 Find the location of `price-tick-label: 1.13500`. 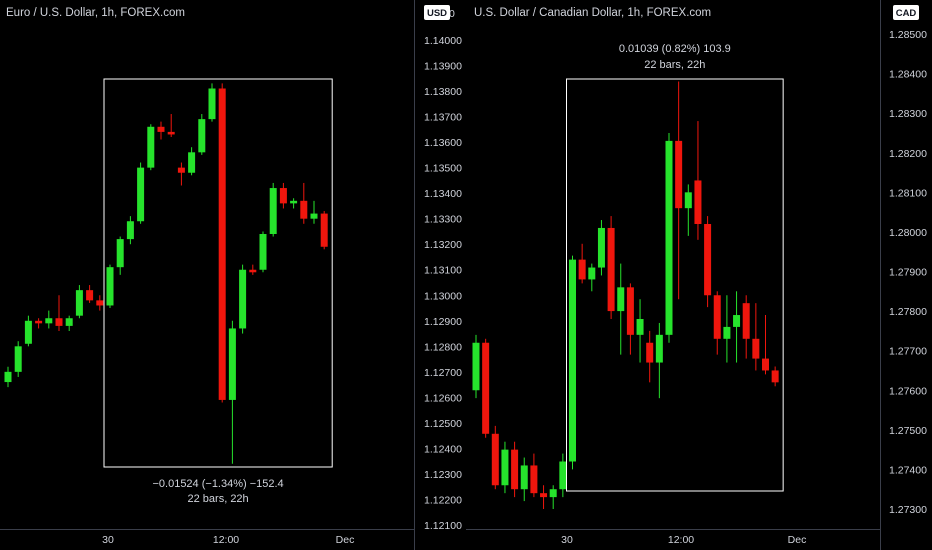

price-tick-label: 1.13500 is located at coordinates (443, 169).